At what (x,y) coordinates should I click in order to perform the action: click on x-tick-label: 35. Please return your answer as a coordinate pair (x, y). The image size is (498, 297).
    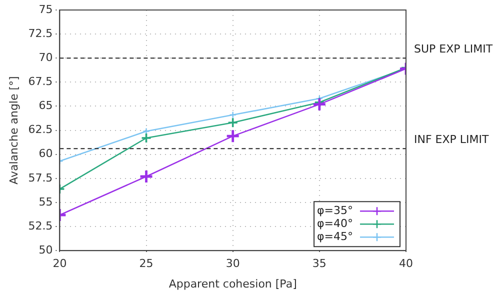
    Looking at the image, I should click on (319, 263).